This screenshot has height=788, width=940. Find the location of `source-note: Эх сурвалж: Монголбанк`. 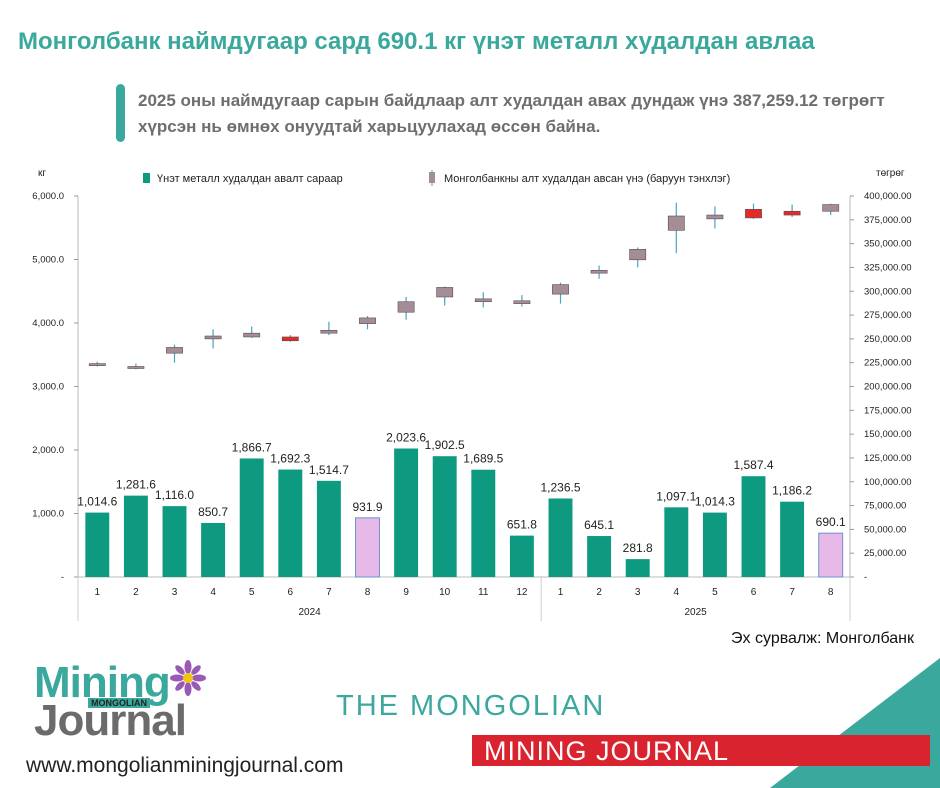

source-note: Эх сурвалж: Монголбанк is located at coordinates (822, 638).